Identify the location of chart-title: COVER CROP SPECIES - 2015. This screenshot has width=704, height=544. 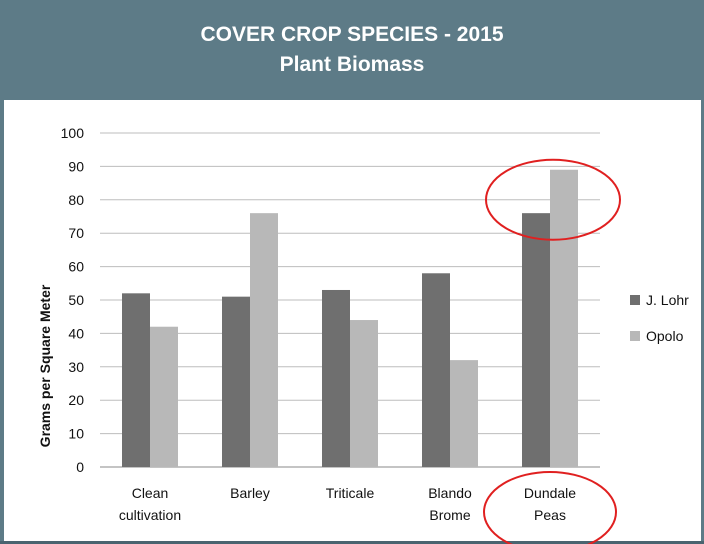
(352, 34).